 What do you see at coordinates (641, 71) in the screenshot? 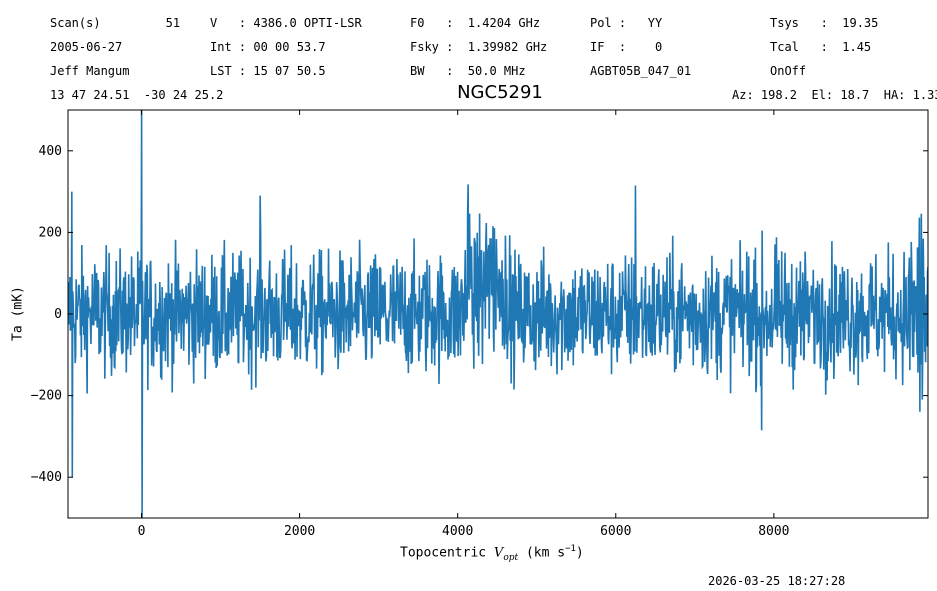
I see `header-project: AGBT05B_047_01` at bounding box center [641, 71].